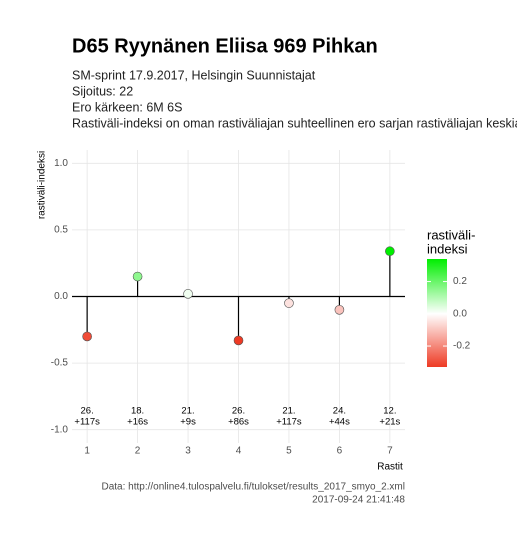 Image resolution: width=517 pixels, height=540 pixels. Describe the element at coordinates (138, 451) in the screenshot. I see `x-tick-label: 2` at that location.